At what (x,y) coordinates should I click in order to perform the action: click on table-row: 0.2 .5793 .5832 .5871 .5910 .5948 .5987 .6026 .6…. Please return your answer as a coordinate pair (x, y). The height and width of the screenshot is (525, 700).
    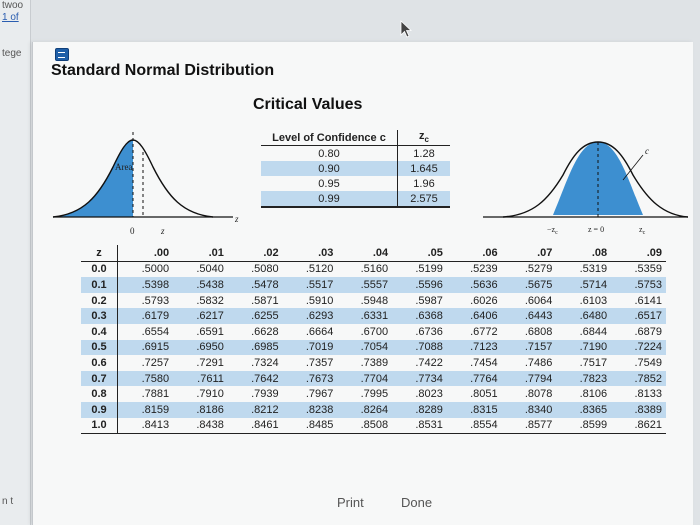
    Looking at the image, I should click on (373, 300).